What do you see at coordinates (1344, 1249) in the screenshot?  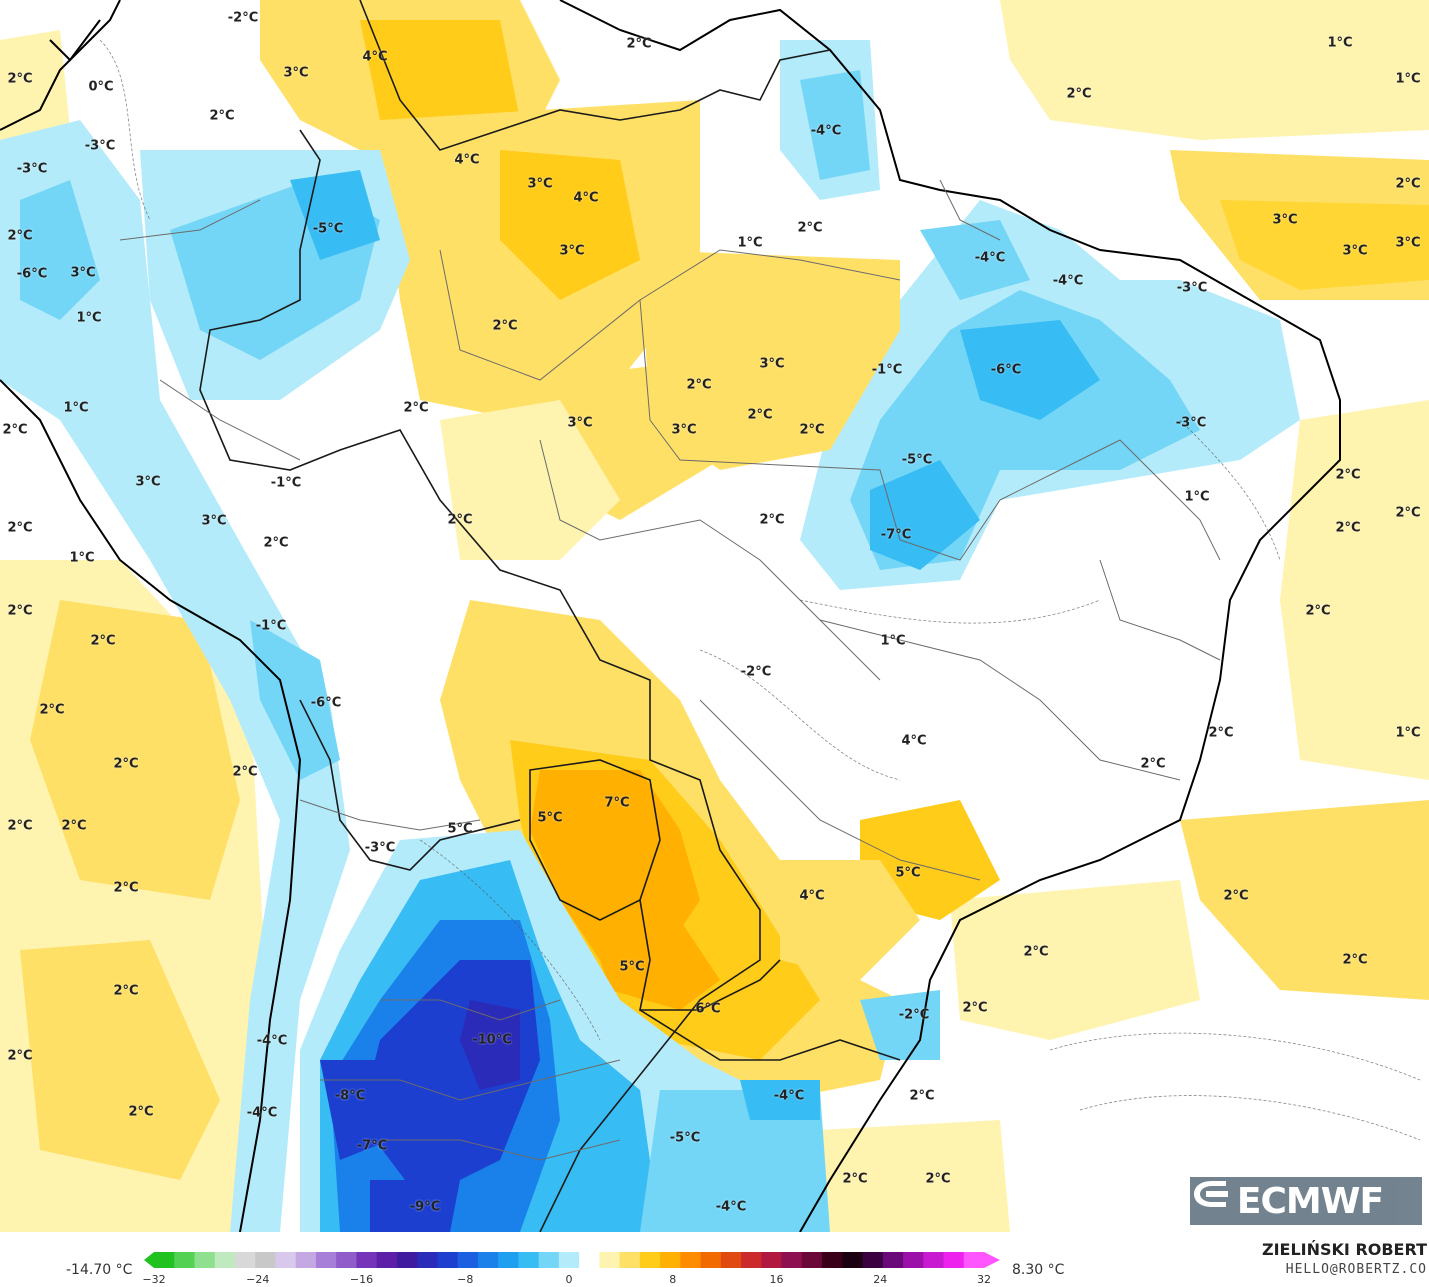 I see `author-credit: ZIELIŃSKI ROBERT` at bounding box center [1344, 1249].